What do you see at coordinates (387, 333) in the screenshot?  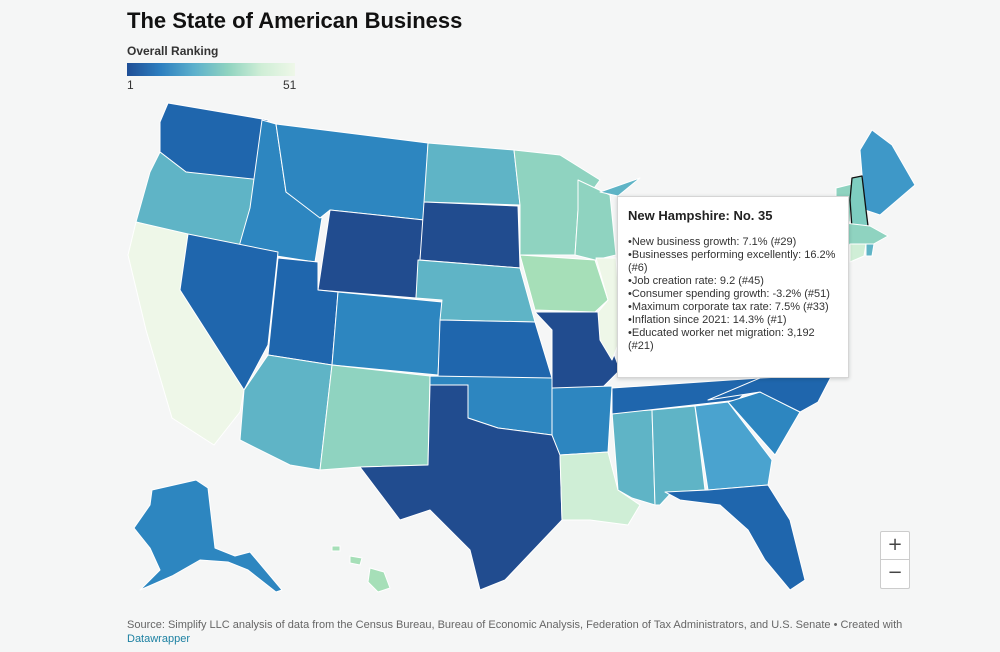 I see `state-colorado` at bounding box center [387, 333].